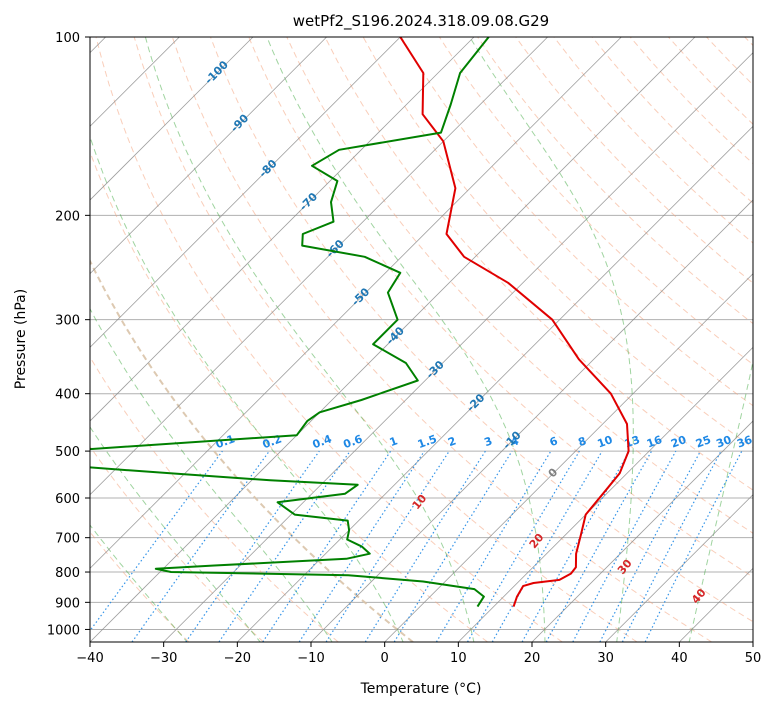 This screenshot has width=775, height=712. Describe the element at coordinates (335, 248) in the screenshot. I see `isotherm-label: -60` at that location.